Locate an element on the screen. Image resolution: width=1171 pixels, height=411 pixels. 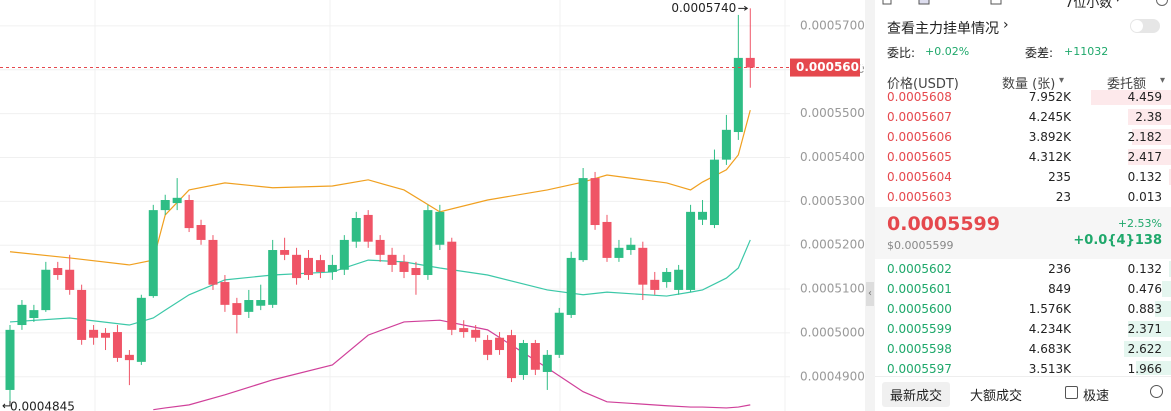
order-row: 0.0005599 4.234K 2.371 is located at coordinates (1023, 329).